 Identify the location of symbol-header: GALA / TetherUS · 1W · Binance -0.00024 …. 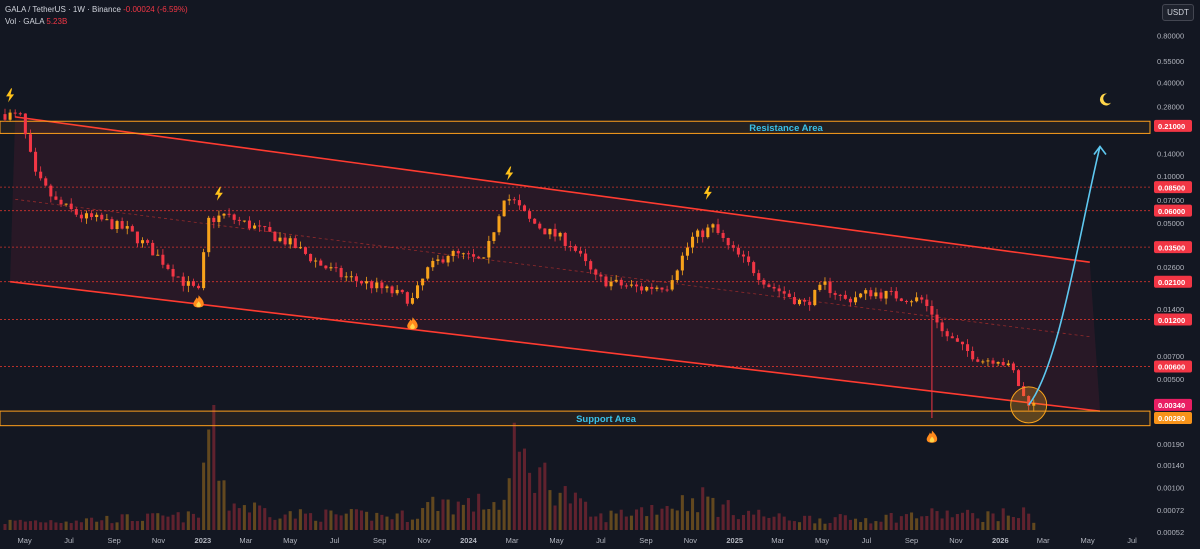
(96, 9).